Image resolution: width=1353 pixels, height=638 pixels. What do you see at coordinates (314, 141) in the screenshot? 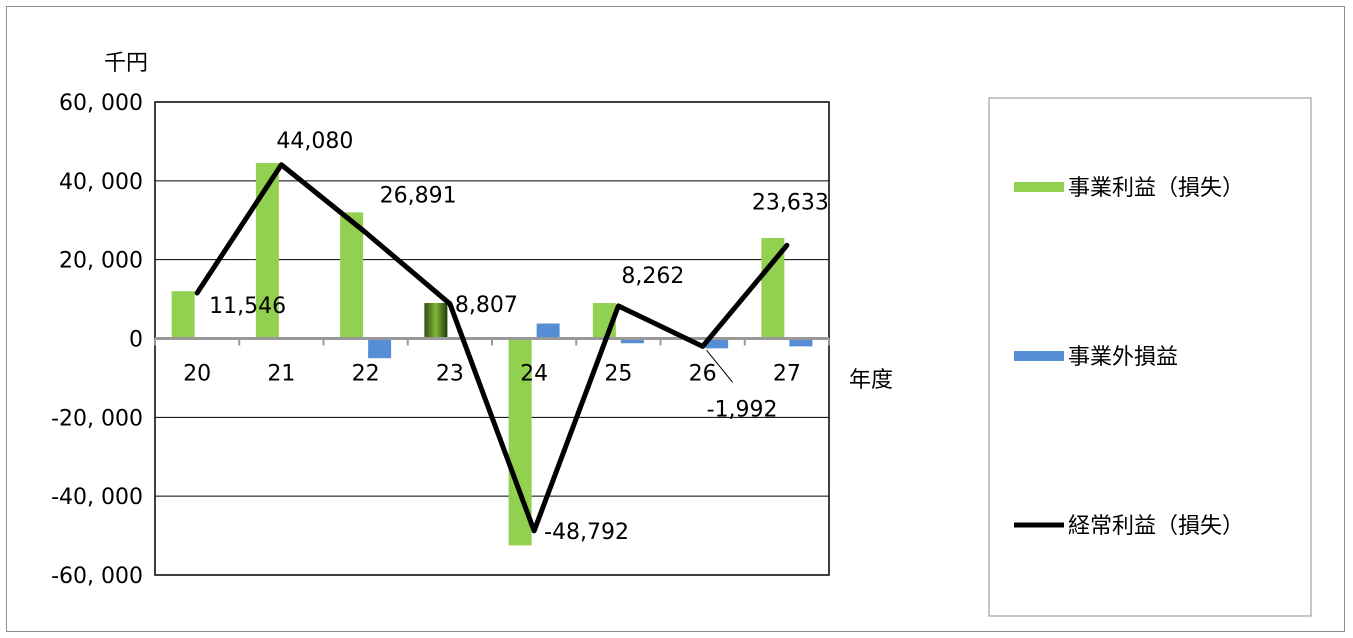
I see `data-label: 44,080` at bounding box center [314, 141].